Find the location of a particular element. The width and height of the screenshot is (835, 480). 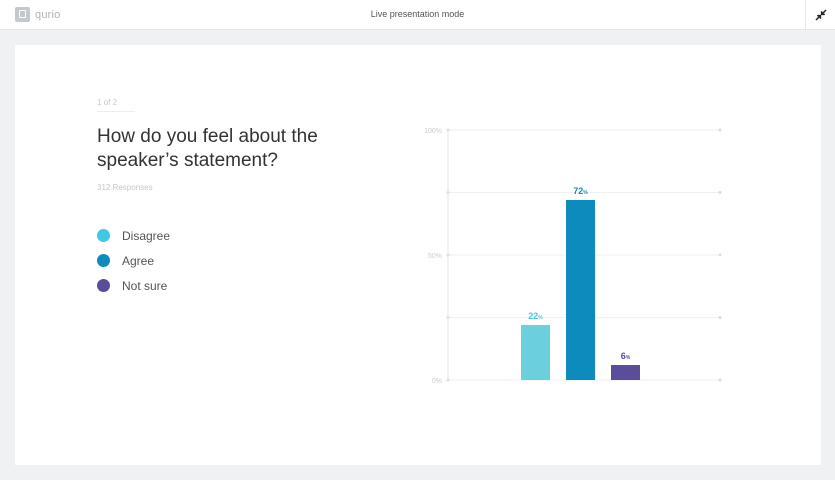

legend-item-agree: Agree is located at coordinates (133, 260).